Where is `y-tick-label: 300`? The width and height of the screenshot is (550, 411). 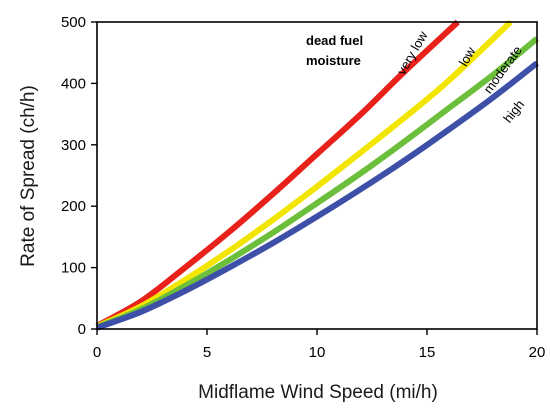 y-tick-label: 300 is located at coordinates (73, 145).